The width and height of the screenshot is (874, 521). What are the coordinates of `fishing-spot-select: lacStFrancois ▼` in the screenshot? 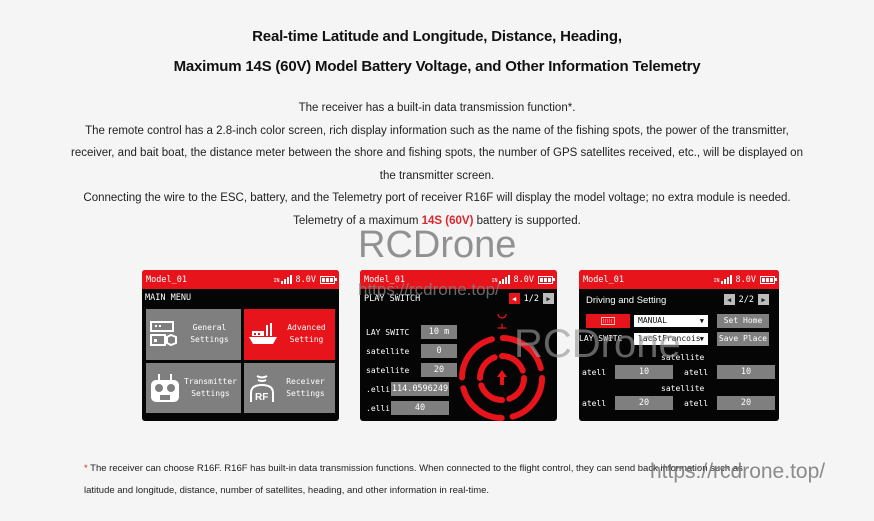 It's located at (671, 339).